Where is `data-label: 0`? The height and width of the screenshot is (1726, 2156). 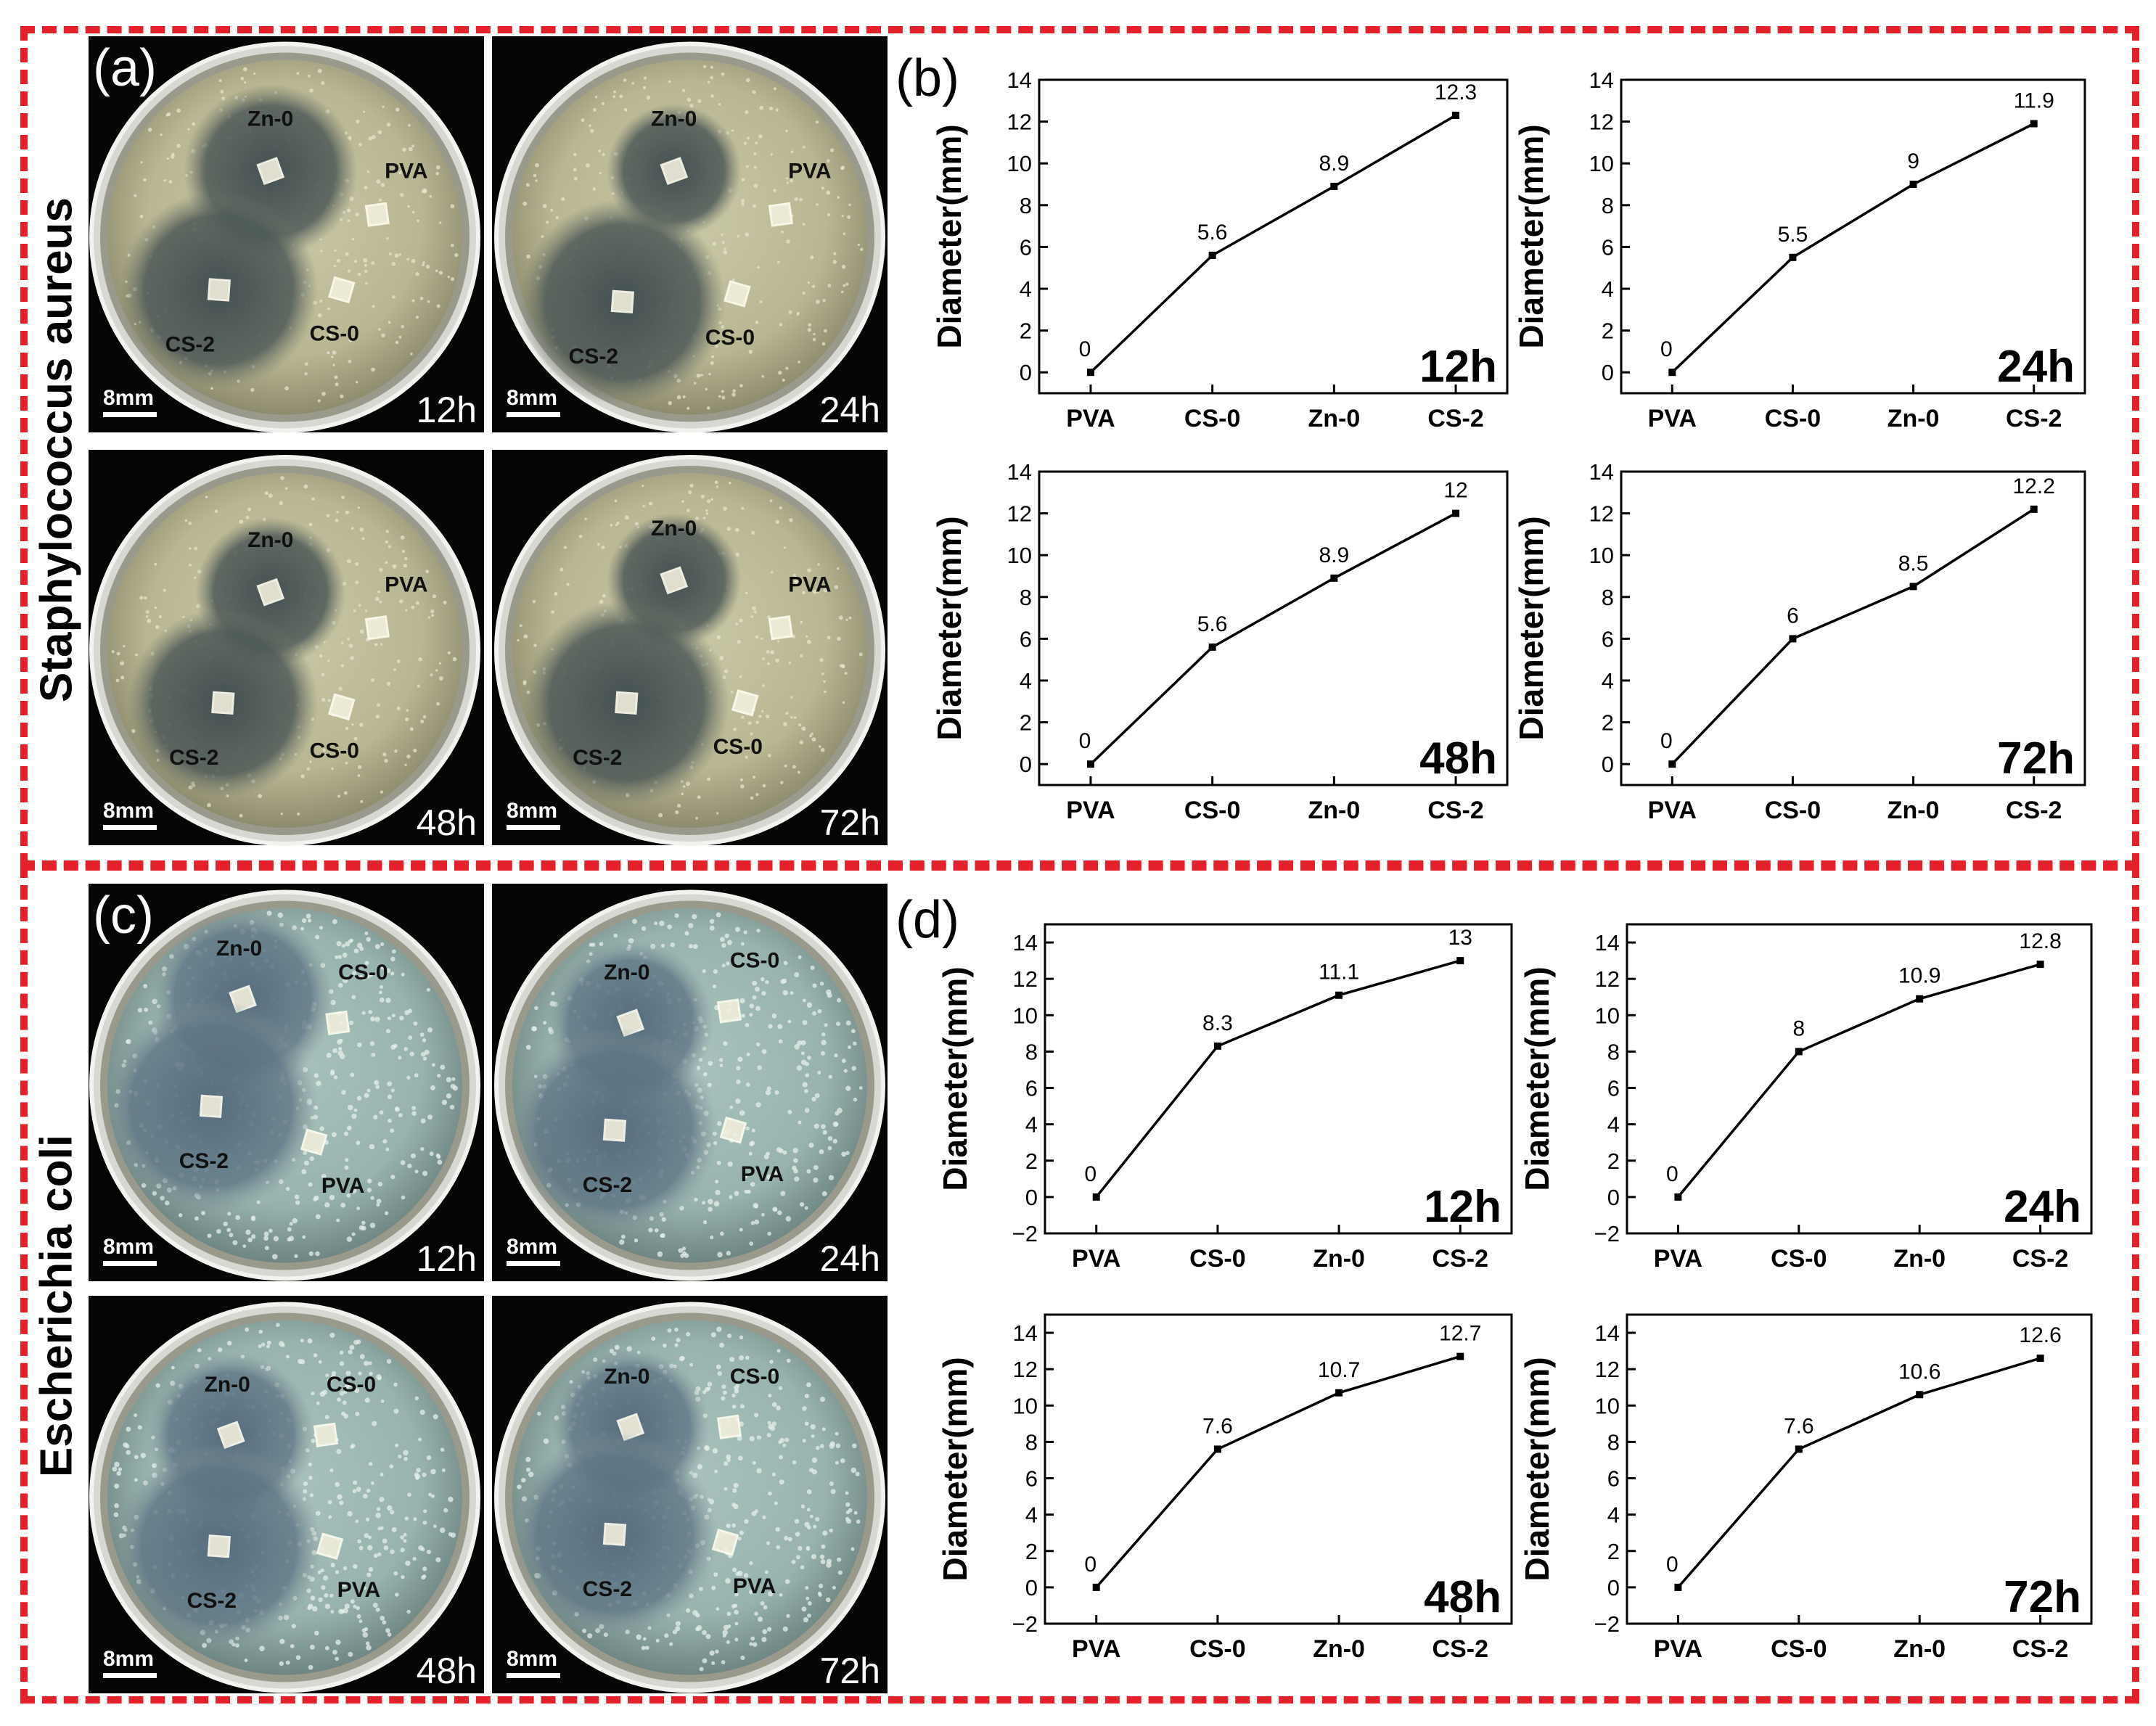
data-label: 0 is located at coordinates (1085, 741).